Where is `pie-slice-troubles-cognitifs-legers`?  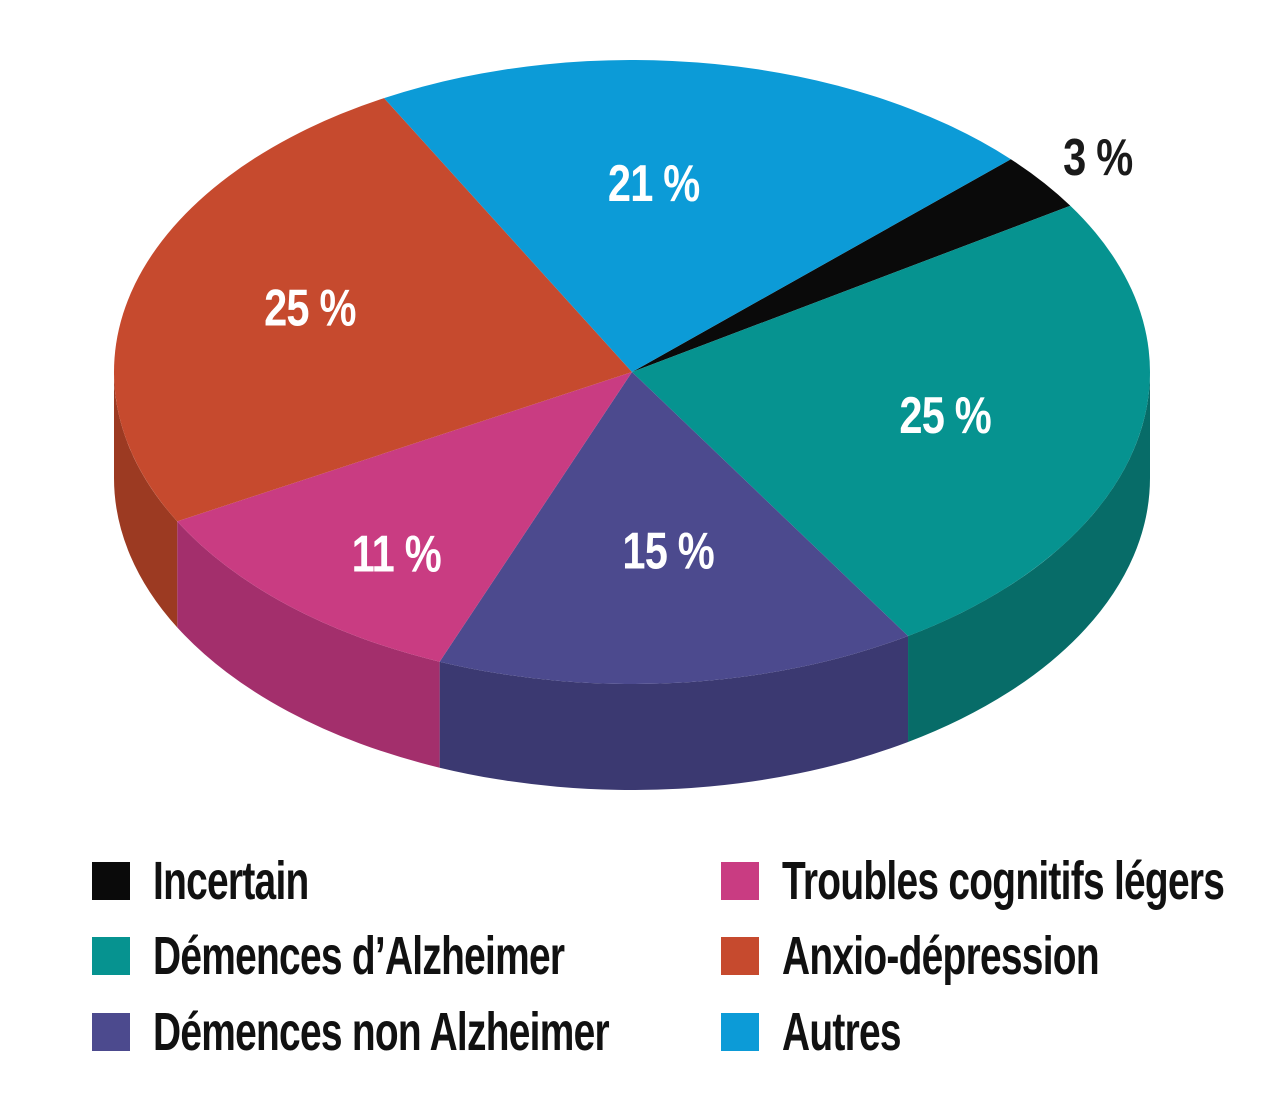 pie-slice-troubles-cognitifs-legers is located at coordinates (404, 517).